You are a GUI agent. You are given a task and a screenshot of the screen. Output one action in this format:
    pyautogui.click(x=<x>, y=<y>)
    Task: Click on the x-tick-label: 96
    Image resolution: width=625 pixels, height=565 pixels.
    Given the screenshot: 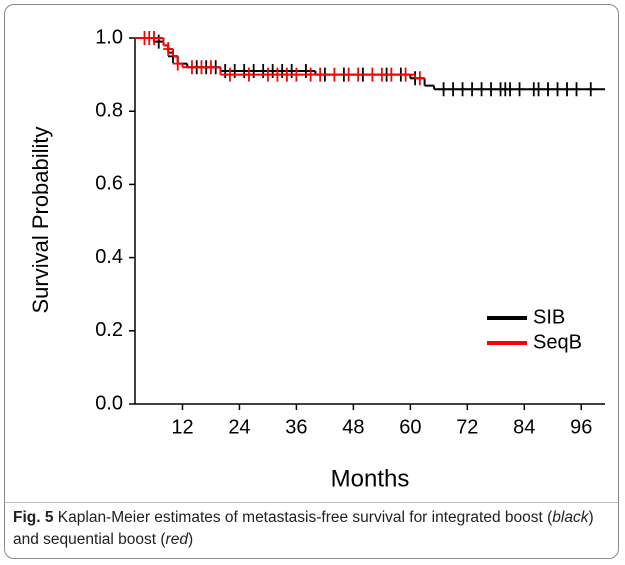 What is the action you would take?
    pyautogui.click(x=581, y=427)
    